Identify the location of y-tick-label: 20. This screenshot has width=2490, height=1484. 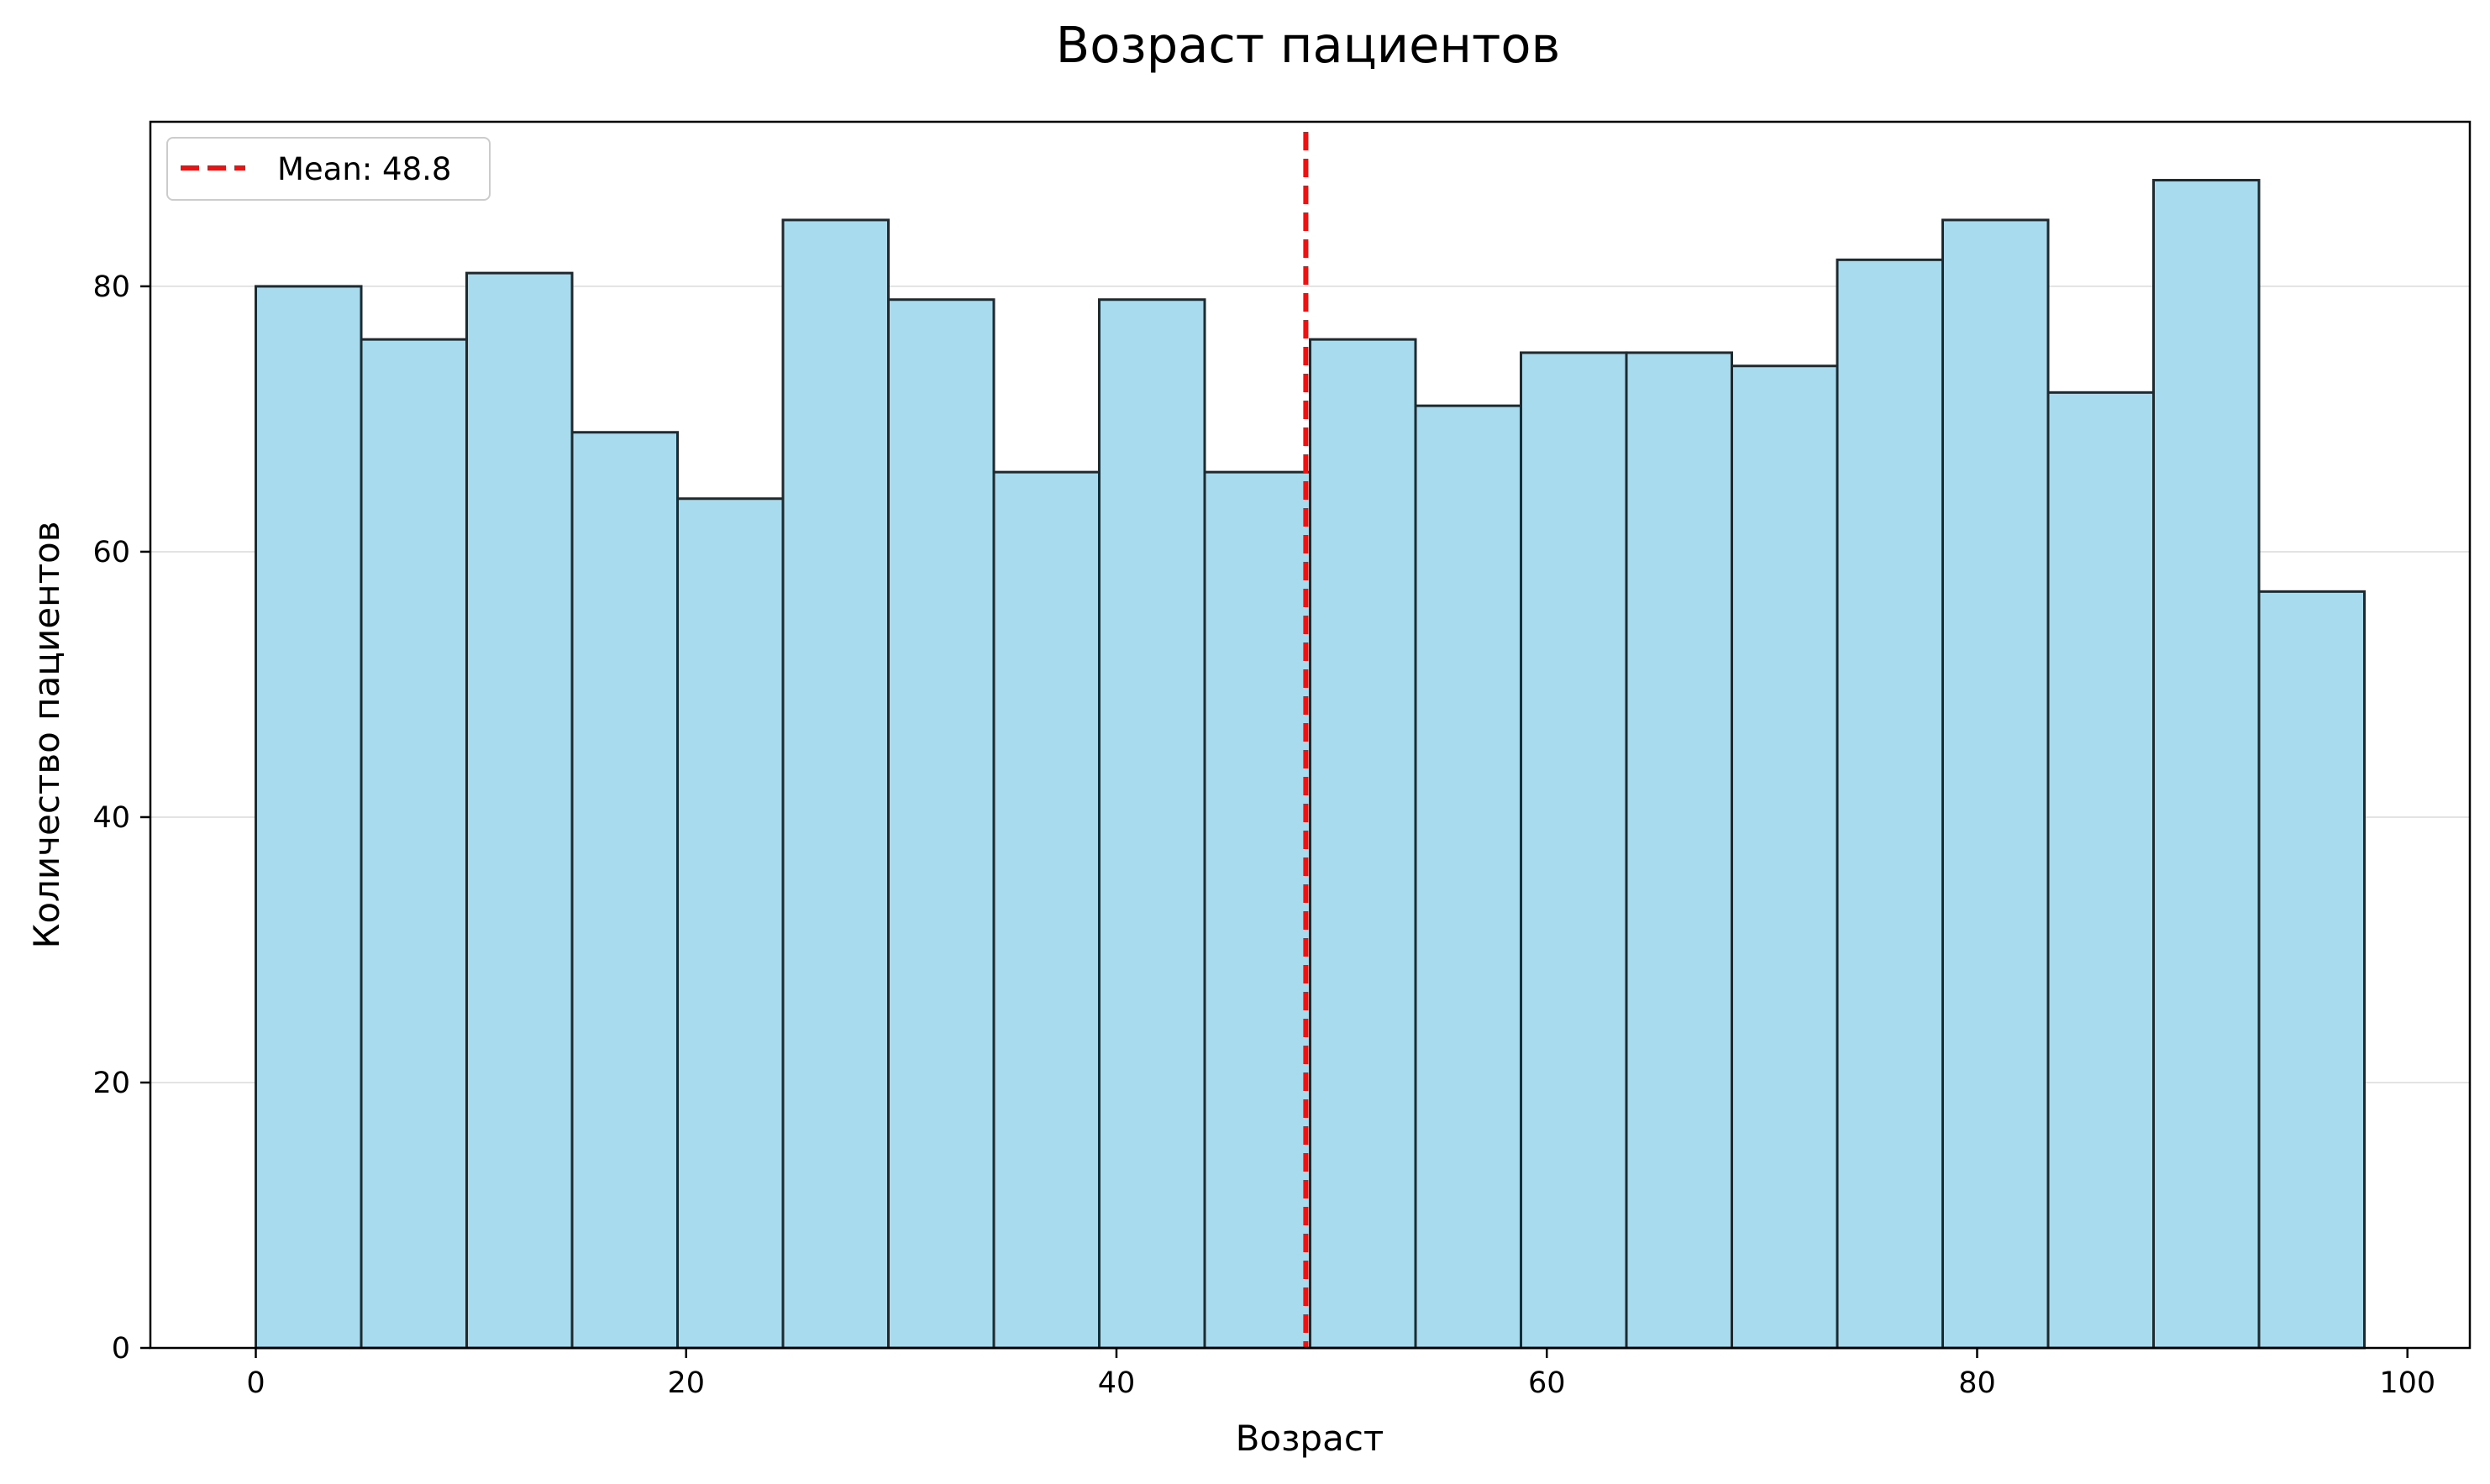
(111, 1084).